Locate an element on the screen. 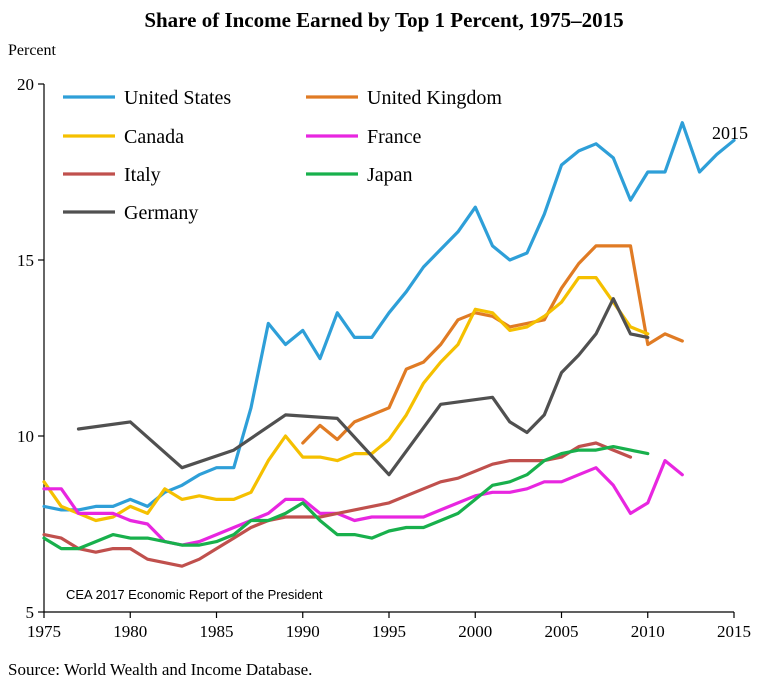  legend-label-canada: Canada is located at coordinates (154, 137).